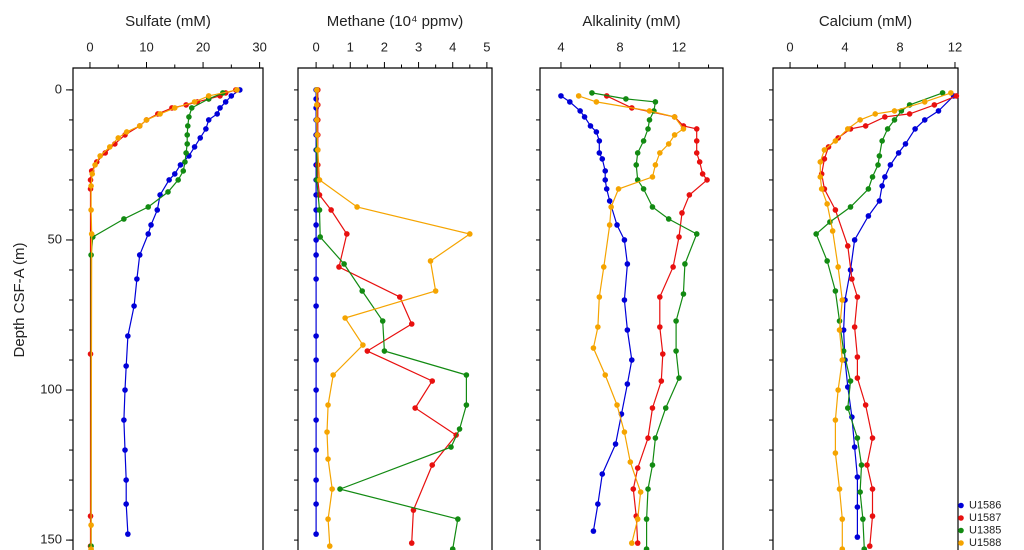  What do you see at coordinates (51, 388) in the screenshot?
I see `y-tick-label: 100` at bounding box center [51, 388].